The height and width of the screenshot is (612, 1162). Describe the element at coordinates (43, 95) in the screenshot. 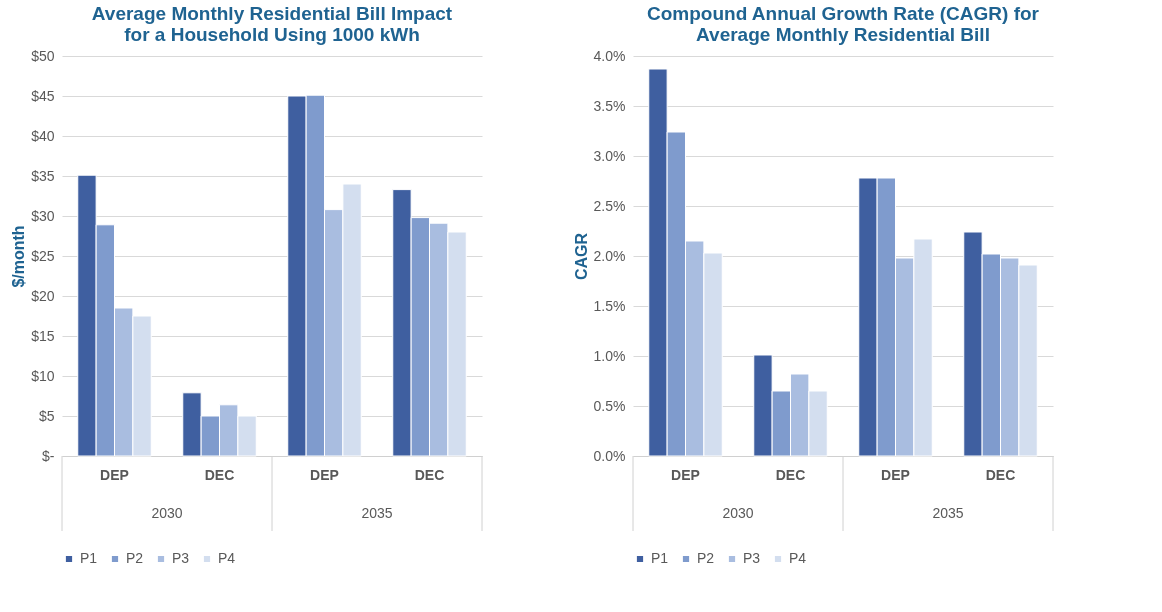

I see `y-tick-label: $45` at that location.